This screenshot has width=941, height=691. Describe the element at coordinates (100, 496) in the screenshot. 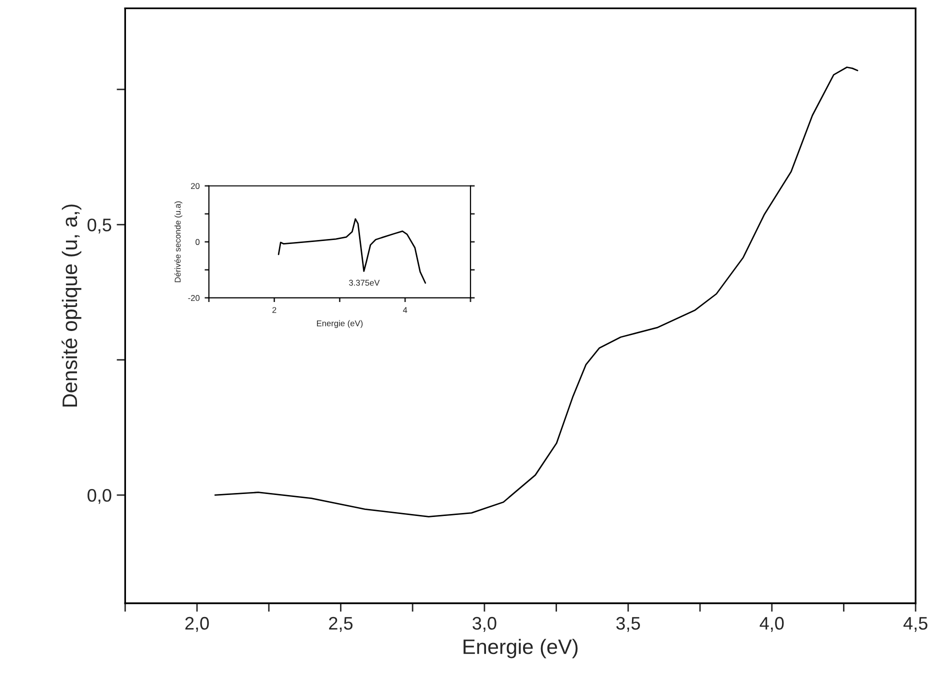

I see `y-tick-label: 0,0` at that location.